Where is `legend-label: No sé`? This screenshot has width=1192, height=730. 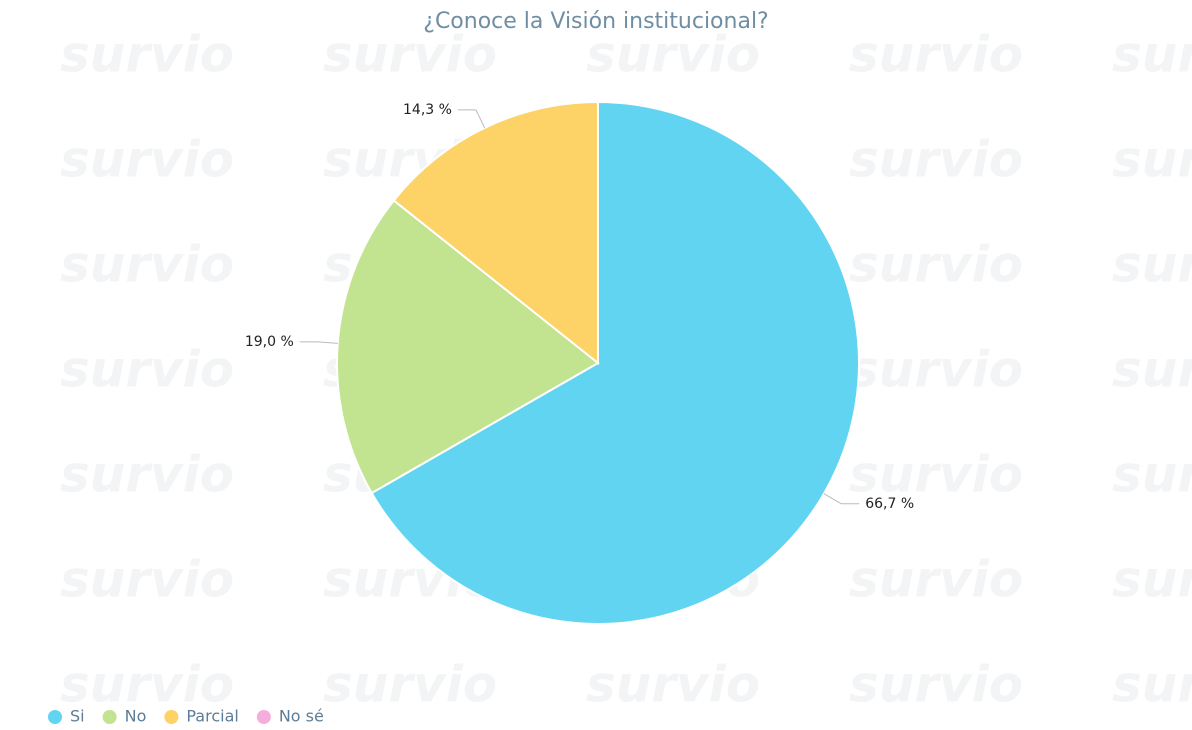
legend-label: No sé is located at coordinates (301, 716).